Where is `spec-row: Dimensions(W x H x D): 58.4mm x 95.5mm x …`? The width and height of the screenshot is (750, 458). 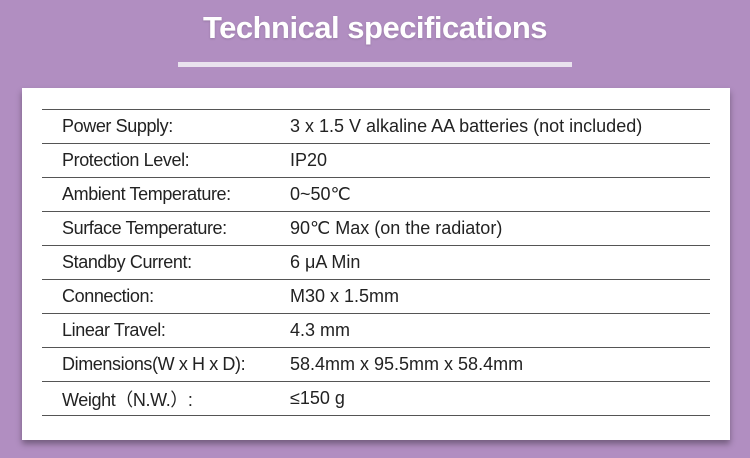 spec-row: Dimensions(W x H x D): 58.4mm x 95.5mm x … is located at coordinates (376, 365).